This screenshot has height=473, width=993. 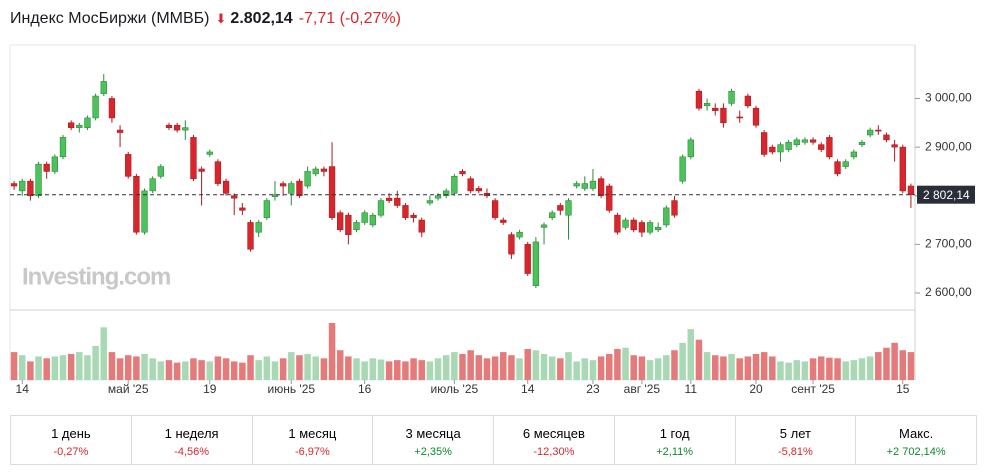 What do you see at coordinates (554, 440) in the screenshot?
I see `period-cell: 6 месяцев -12,30%` at bounding box center [554, 440].